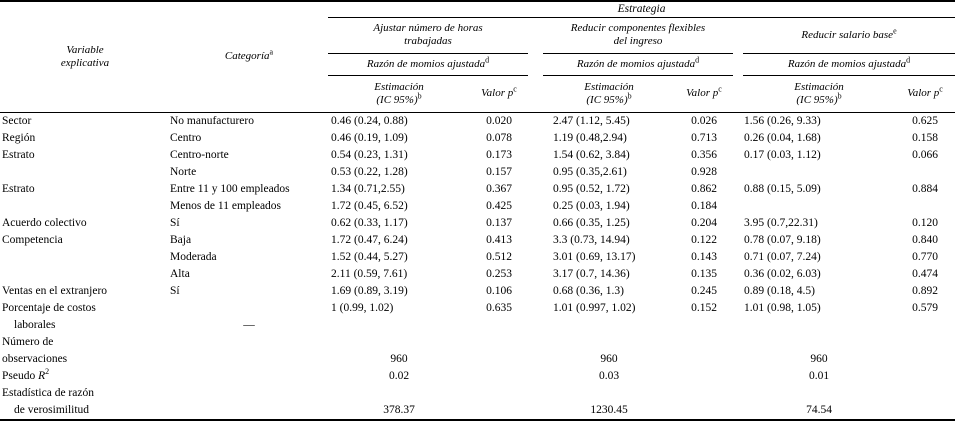 The image size is (955, 438). What do you see at coordinates (607, 99) in the screenshot?
I see `estimacion2-ic: (IC 95%)` at bounding box center [607, 99].